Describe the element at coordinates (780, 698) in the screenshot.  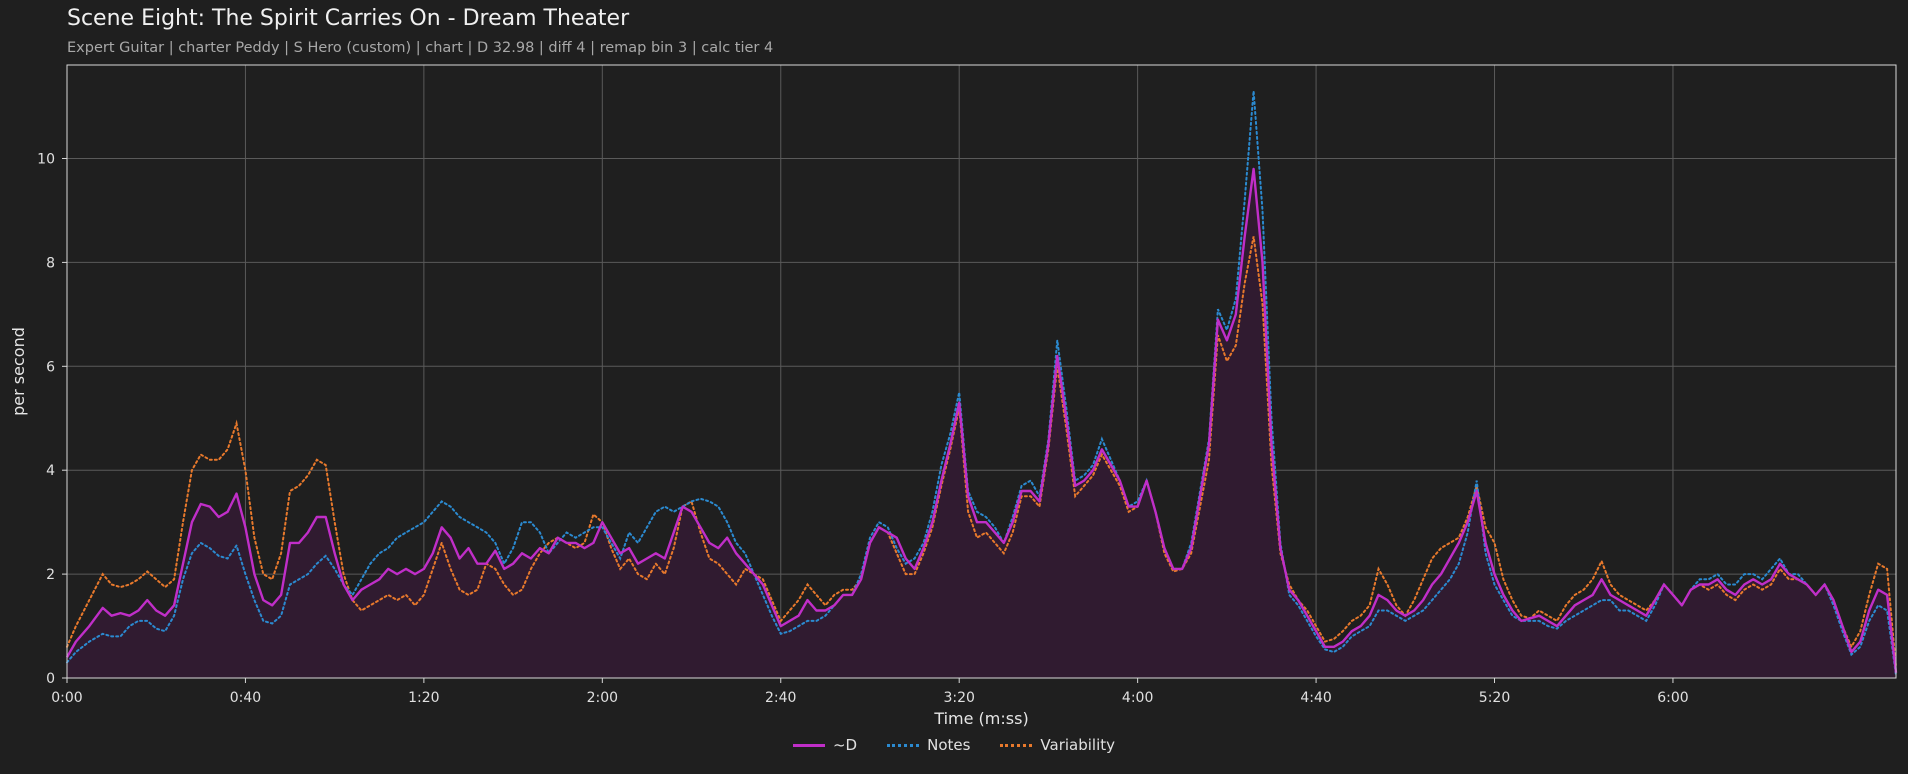
I see `x-tick-label: 2:40` at that location.